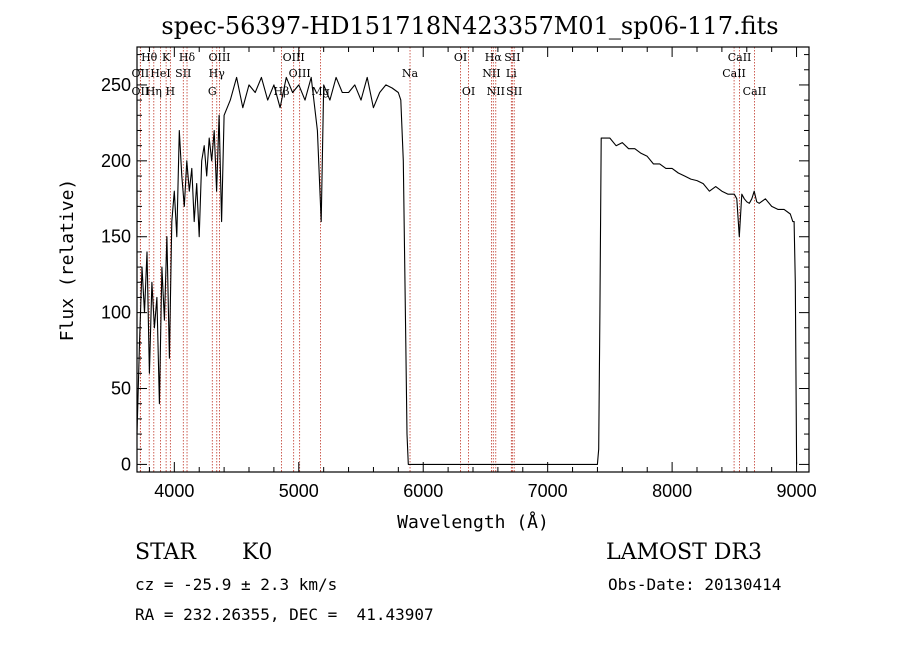  What do you see at coordinates (684, 552) in the screenshot?
I see `survey-label: LAMOST DR3` at bounding box center [684, 552].